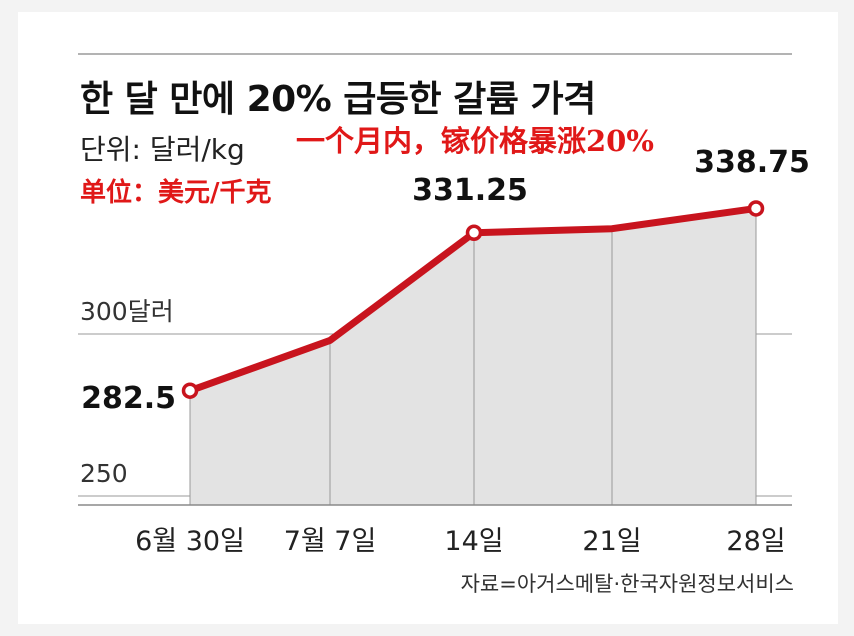  What do you see at coordinates (128, 398) in the screenshot?
I see `data-label: 282.5` at bounding box center [128, 398].